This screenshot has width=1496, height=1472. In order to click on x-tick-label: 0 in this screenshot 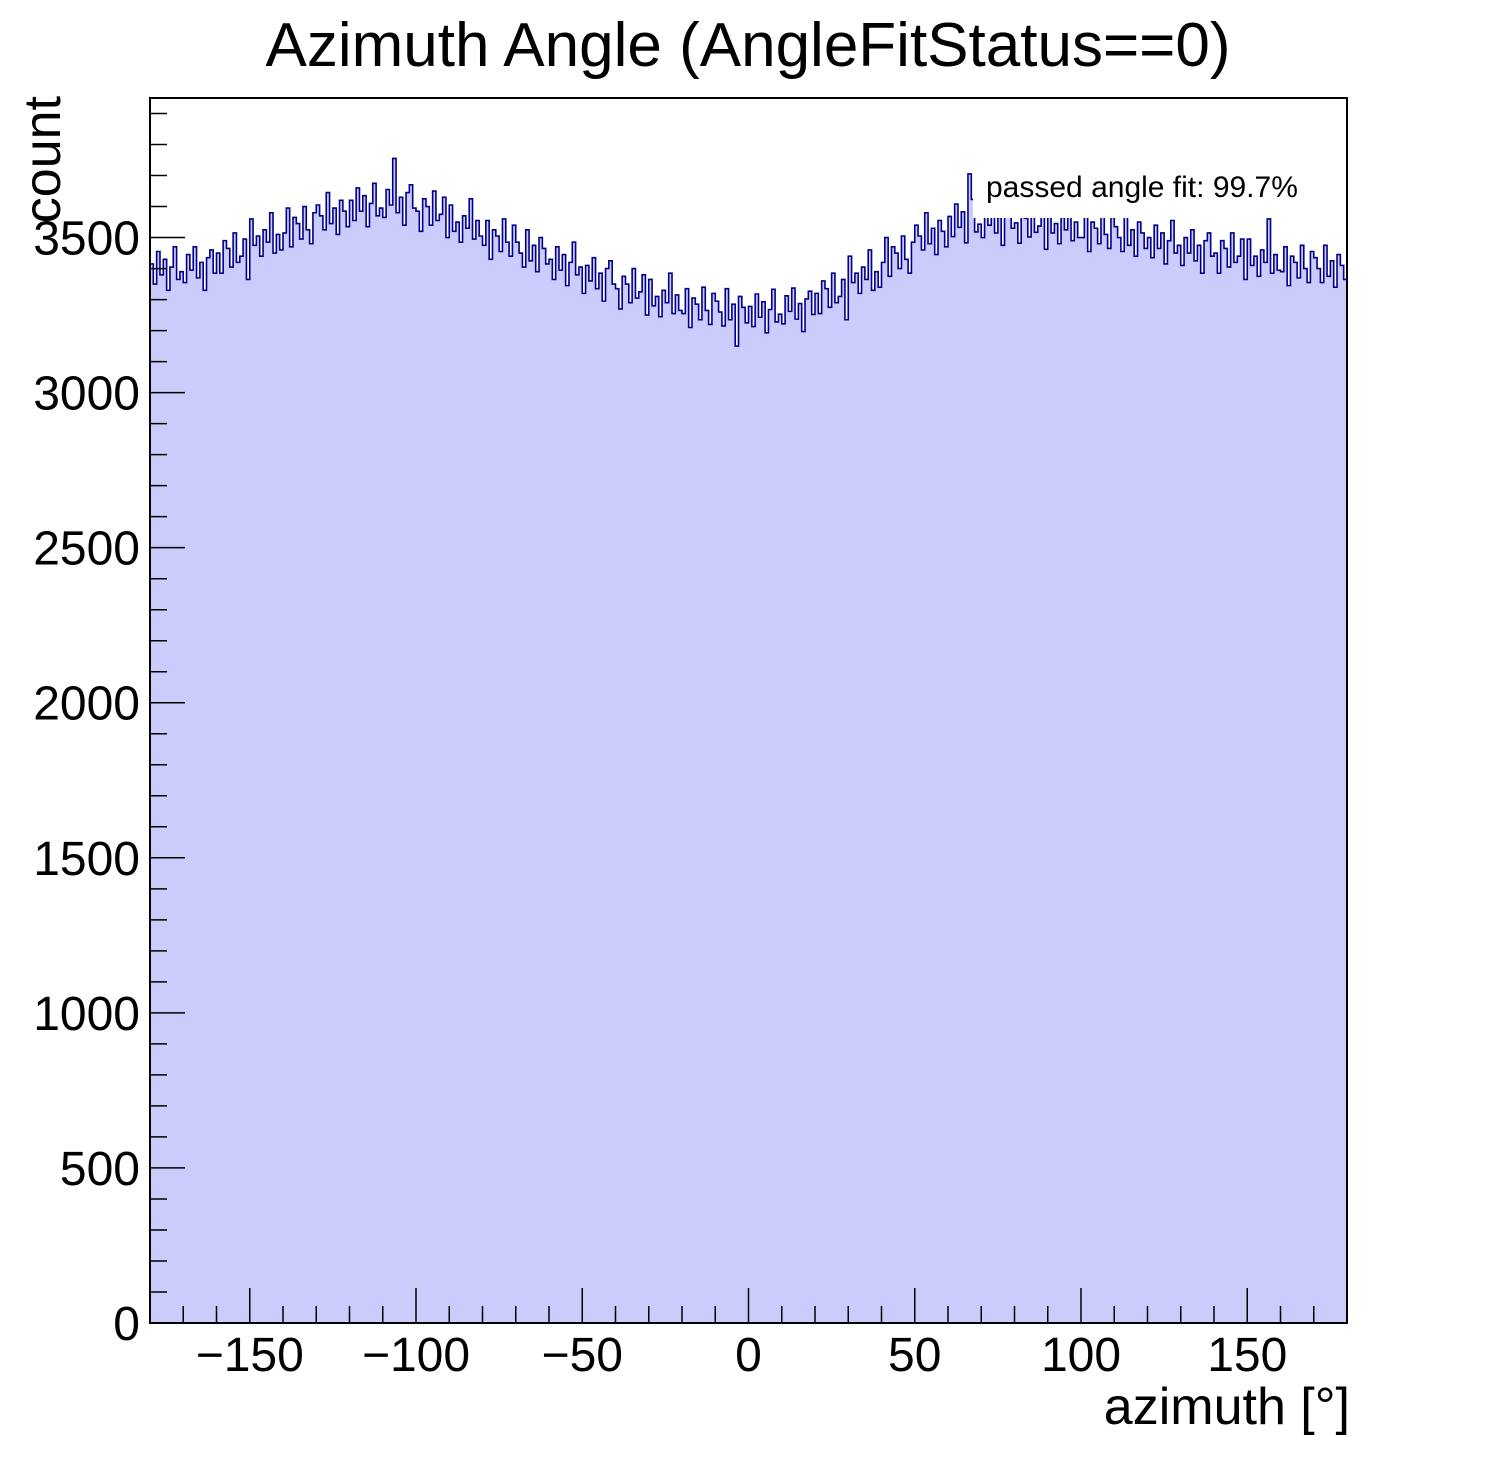, I will do `click(748, 1355)`.